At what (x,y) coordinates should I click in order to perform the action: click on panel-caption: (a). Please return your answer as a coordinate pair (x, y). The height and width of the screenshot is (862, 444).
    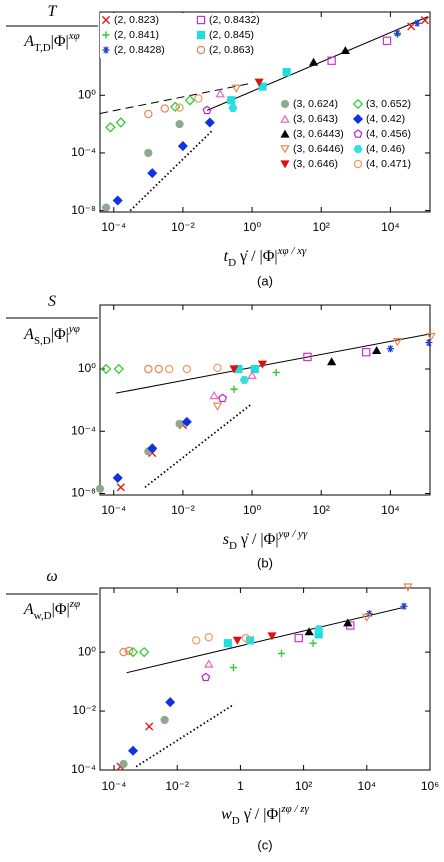
    Looking at the image, I should click on (265, 280).